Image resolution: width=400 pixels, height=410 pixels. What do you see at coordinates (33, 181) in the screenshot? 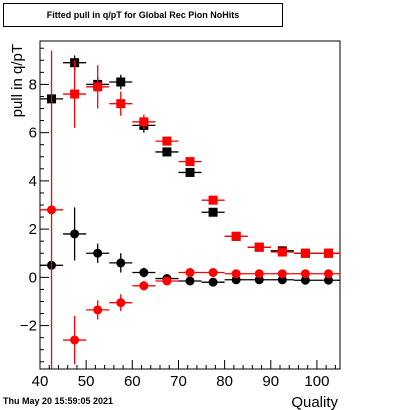
I see `y-tick-label: 4` at bounding box center [33, 181].